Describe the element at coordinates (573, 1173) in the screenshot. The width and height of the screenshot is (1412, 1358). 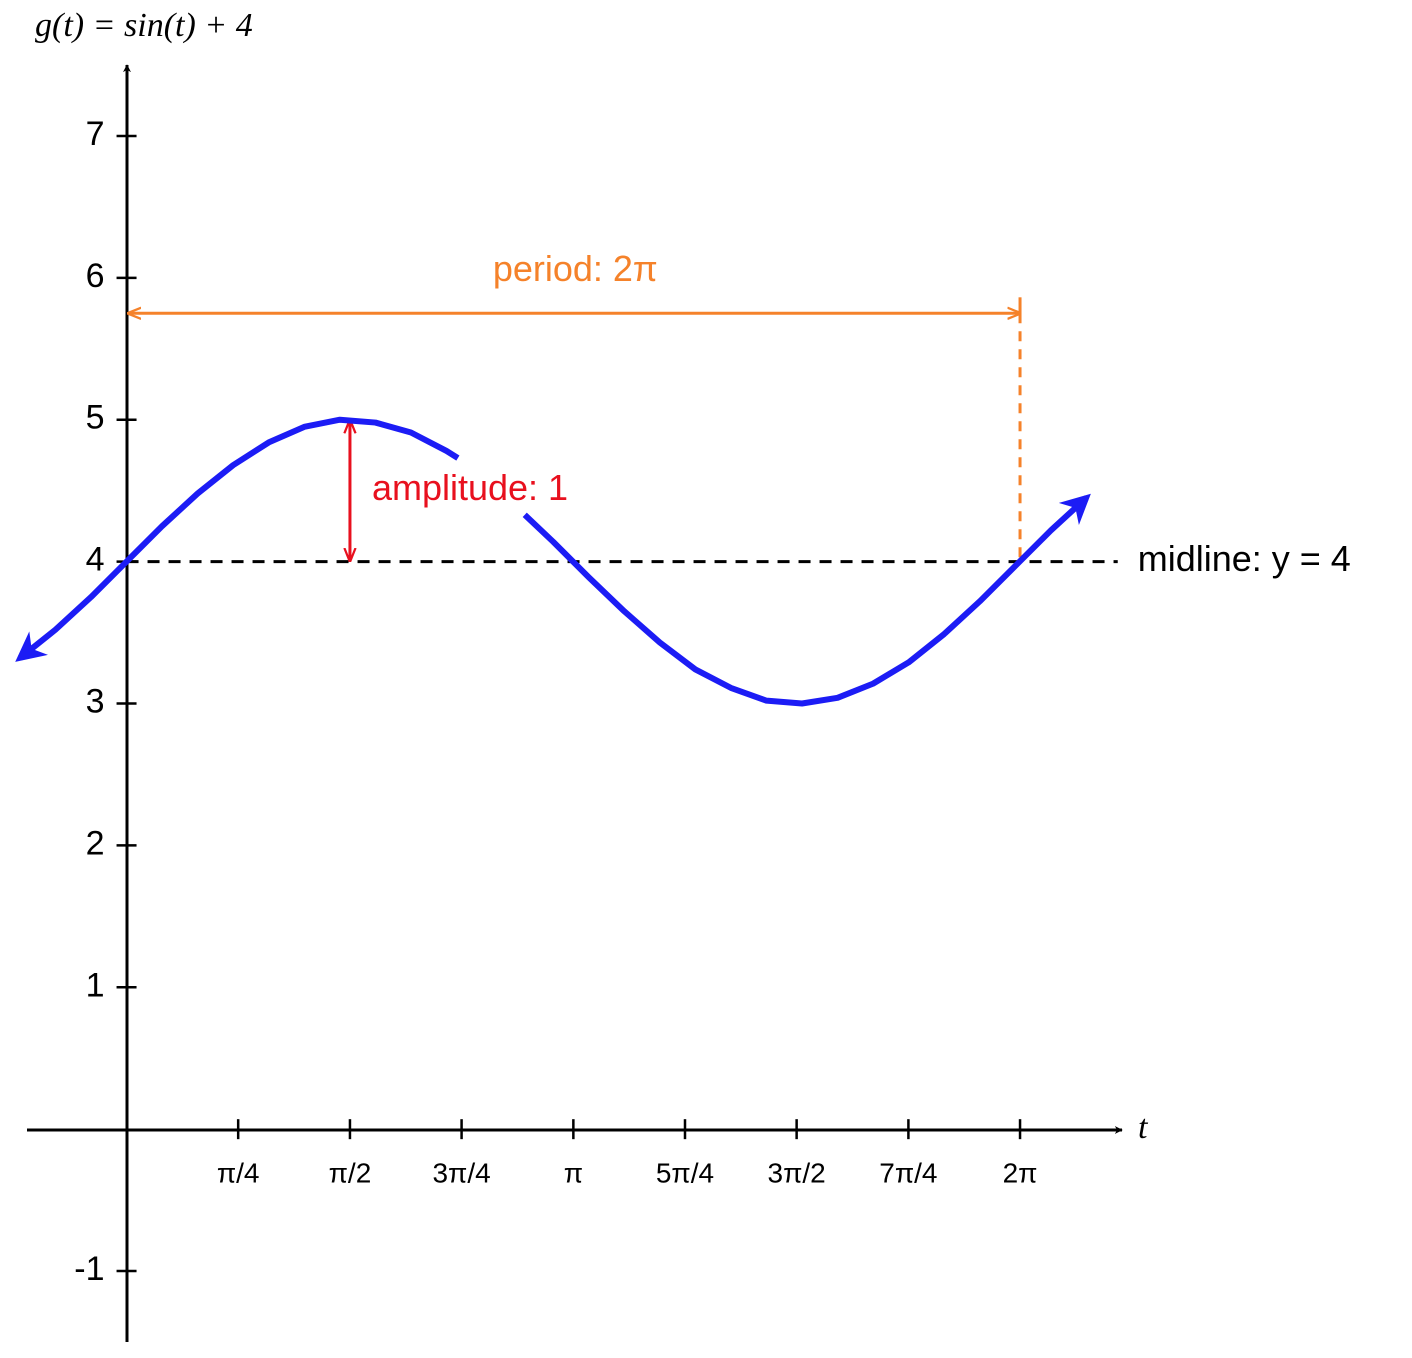
I see `x-tick-label: π` at that location.